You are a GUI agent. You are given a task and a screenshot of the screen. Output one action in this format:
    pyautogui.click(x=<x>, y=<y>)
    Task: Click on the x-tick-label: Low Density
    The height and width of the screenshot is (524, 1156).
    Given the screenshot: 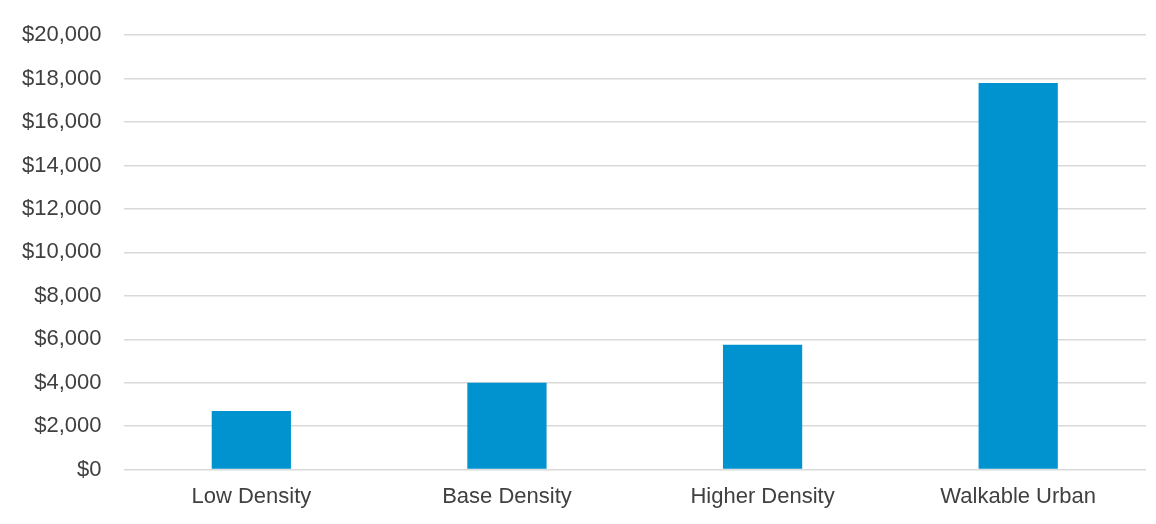 What is the action you would take?
    pyautogui.click(x=251, y=495)
    